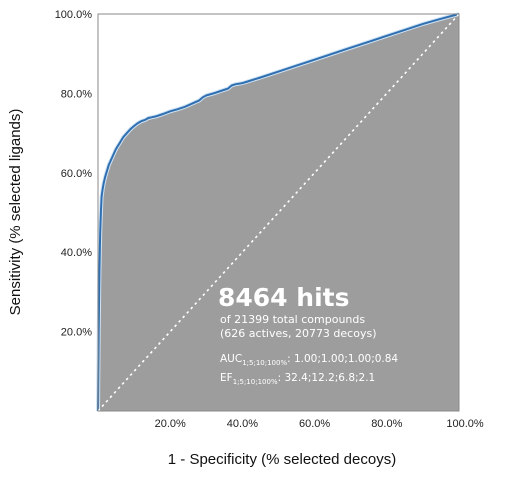 This screenshot has height=478, width=505. What do you see at coordinates (386, 424) in the screenshot?
I see `x-tick-label: 80.0%` at bounding box center [386, 424].